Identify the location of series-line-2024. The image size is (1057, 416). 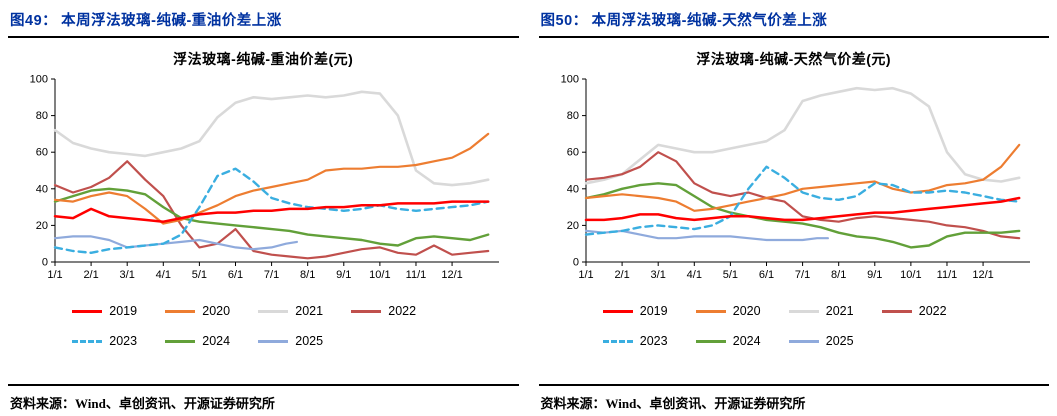
(802, 215).